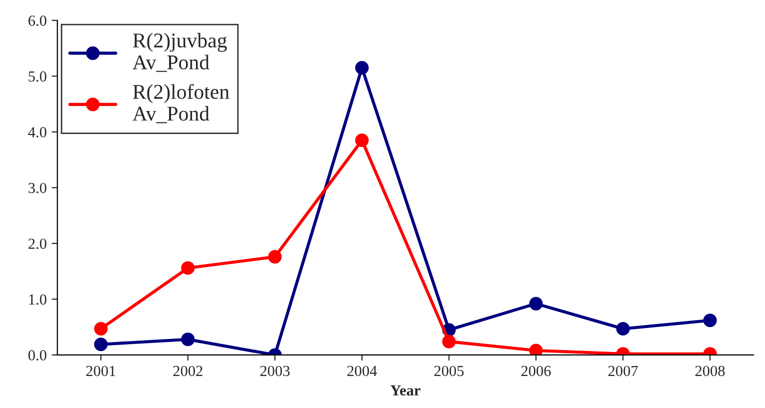 Image resolution: width=765 pixels, height=408 pixels. What do you see at coordinates (449, 371) in the screenshot?
I see `x-tick-label: 2005` at bounding box center [449, 371].